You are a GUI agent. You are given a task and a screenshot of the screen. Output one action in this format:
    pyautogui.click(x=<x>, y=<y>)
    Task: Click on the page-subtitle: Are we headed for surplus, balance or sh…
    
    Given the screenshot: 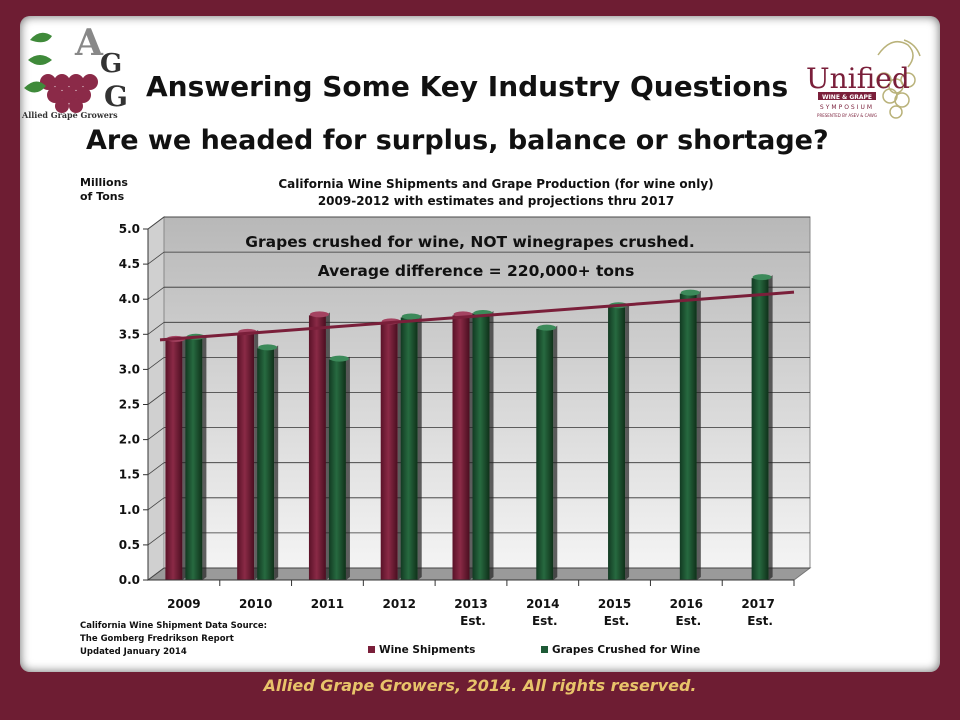 What is the action you would take?
    pyautogui.click(x=457, y=140)
    